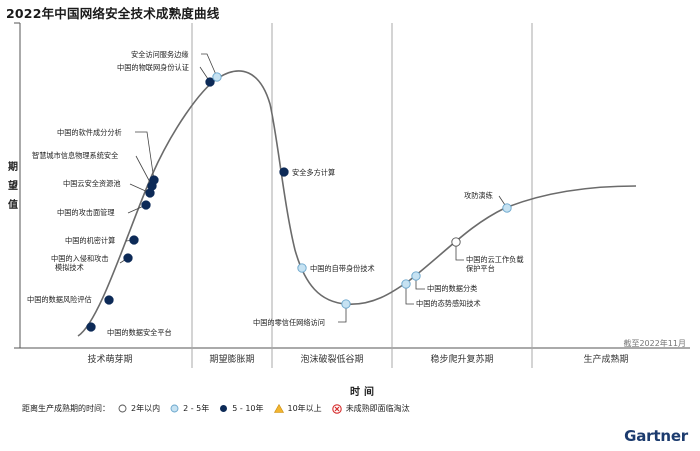 The width and height of the screenshot is (700, 451). What do you see at coordinates (90, 240) in the screenshot?
I see `tech-label-4: 中国的机密计算` at bounding box center [90, 240].